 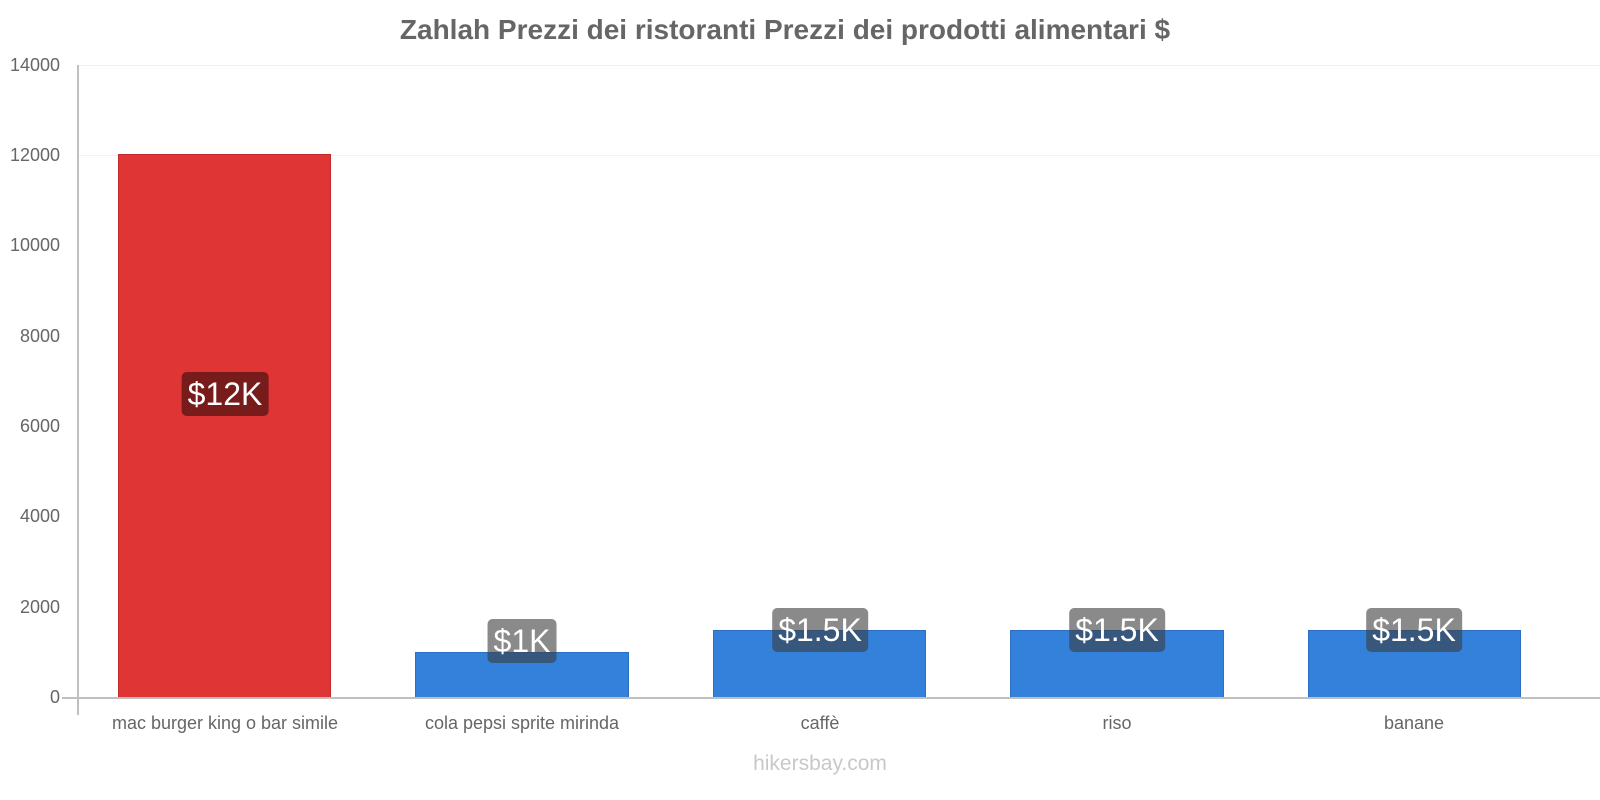 I want to click on y-tick-label: 12000, so click(x=34, y=155).